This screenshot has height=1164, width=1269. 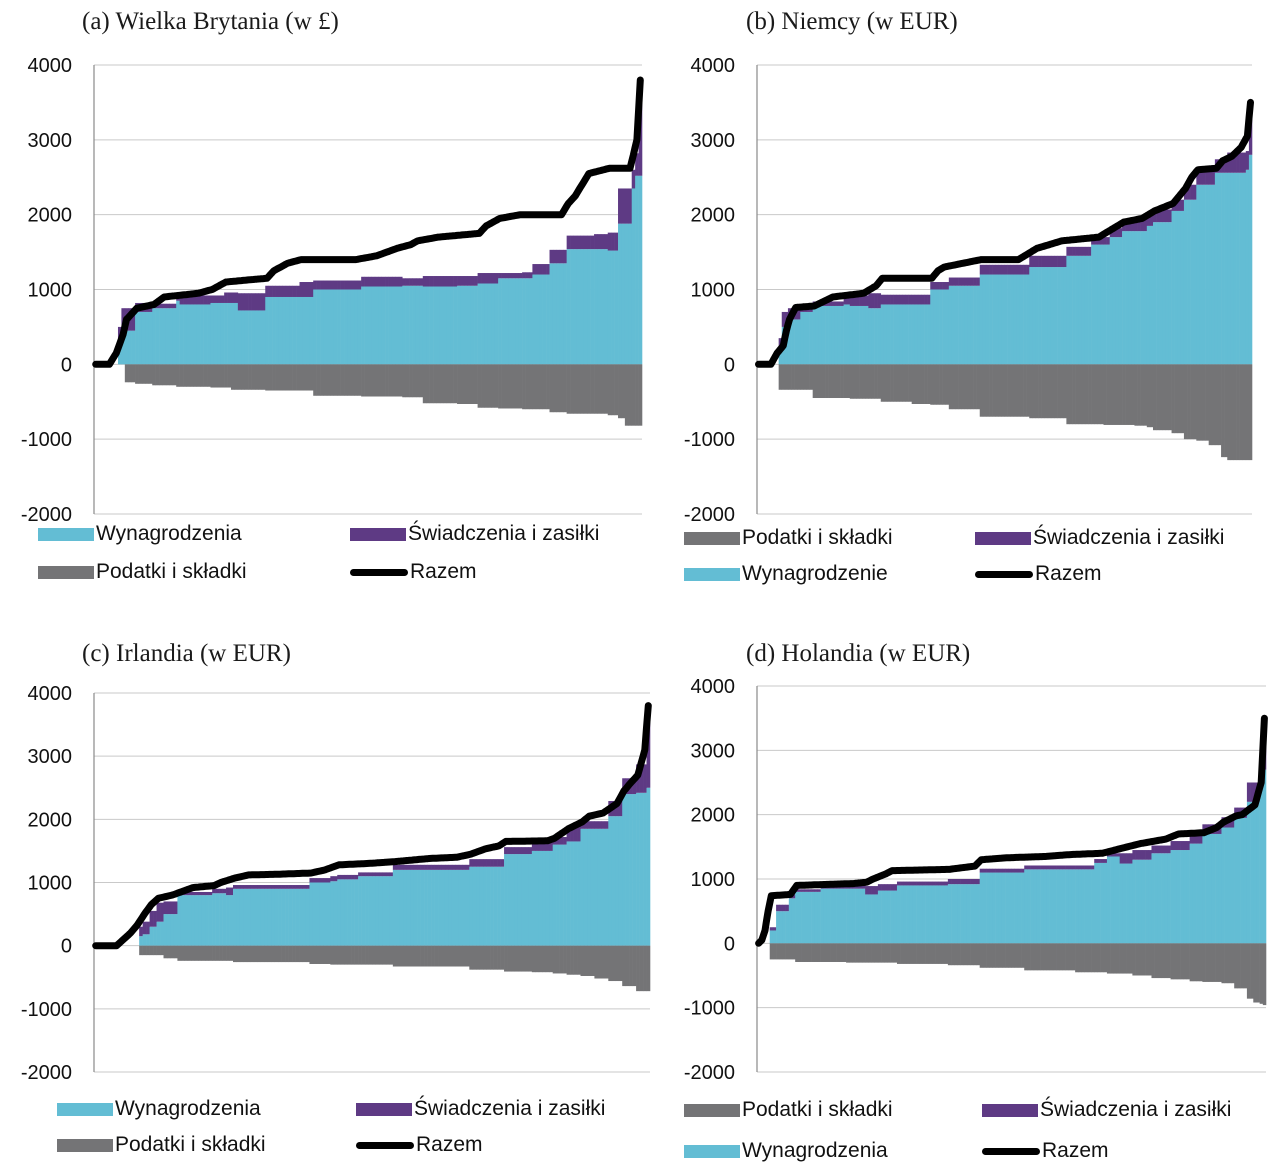 I want to click on legend-item: Razem, so click(x=1038, y=574).